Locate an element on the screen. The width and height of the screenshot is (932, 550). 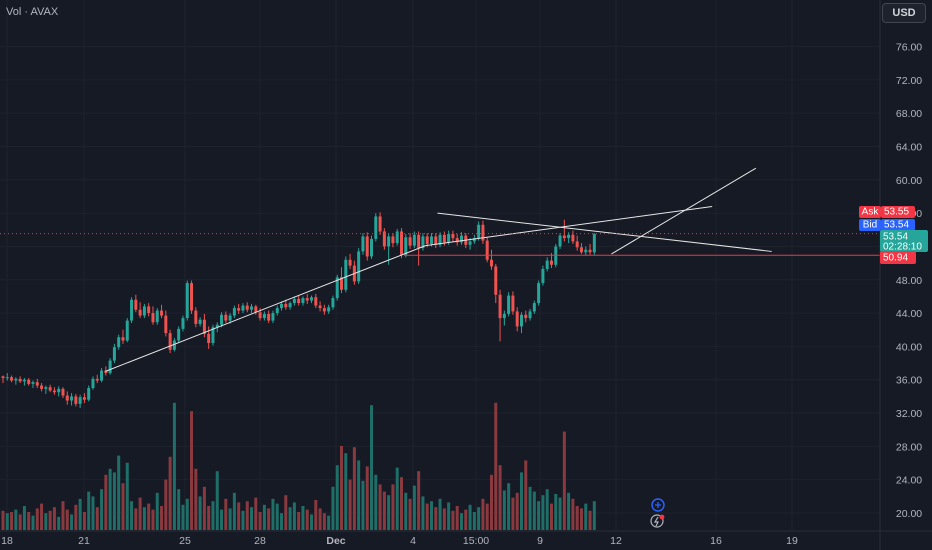
timeline-badges is located at coordinates (657, 513).